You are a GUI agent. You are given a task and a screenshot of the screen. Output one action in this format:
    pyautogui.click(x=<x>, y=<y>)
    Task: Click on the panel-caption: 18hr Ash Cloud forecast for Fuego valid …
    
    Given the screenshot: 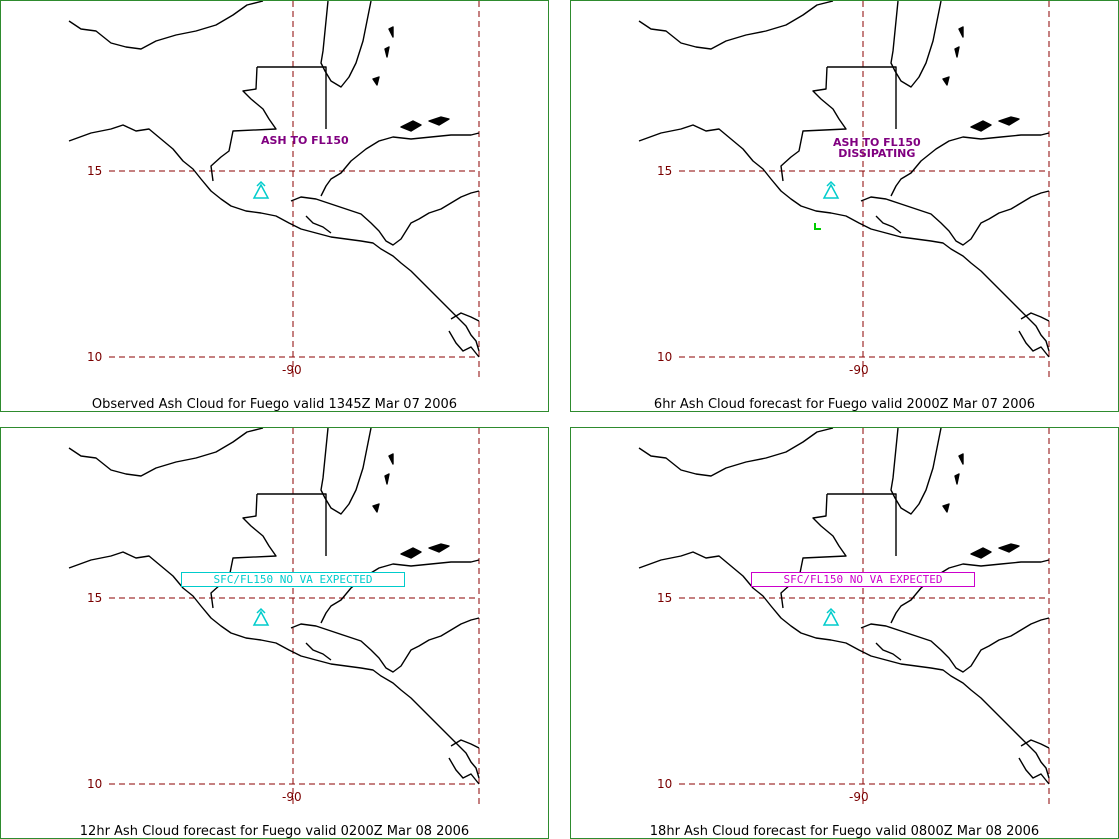 What is the action you would take?
    pyautogui.click(x=844, y=831)
    